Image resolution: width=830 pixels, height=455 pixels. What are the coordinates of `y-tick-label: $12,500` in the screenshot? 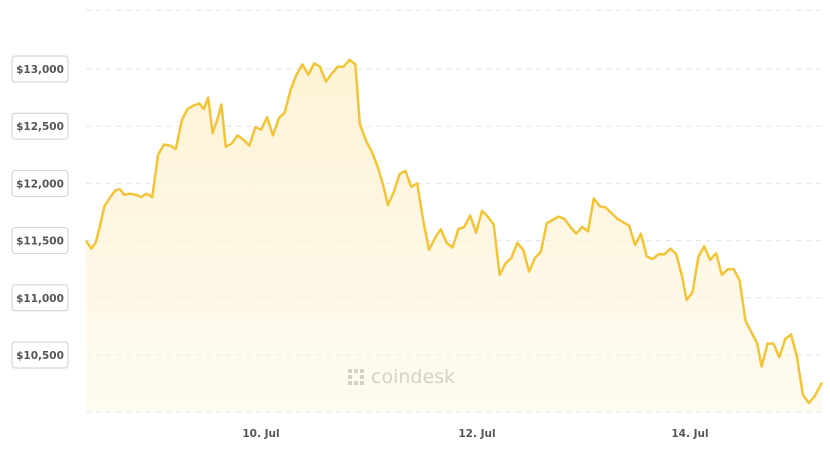 It's located at (40, 127).